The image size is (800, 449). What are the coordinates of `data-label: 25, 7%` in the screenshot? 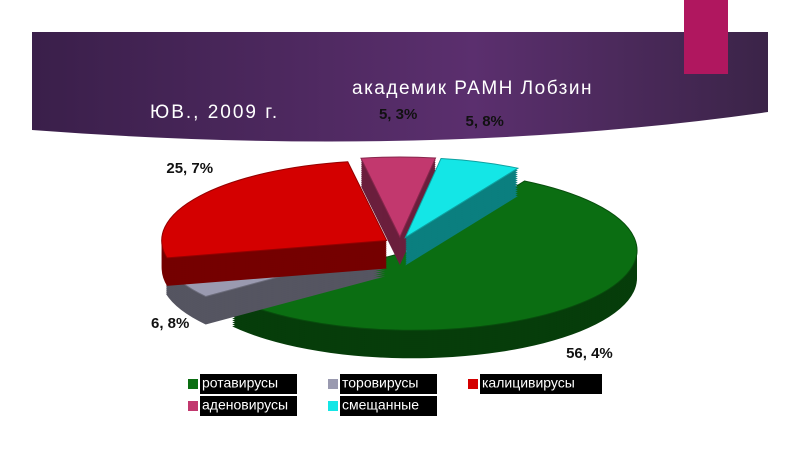 It's located at (189, 168).